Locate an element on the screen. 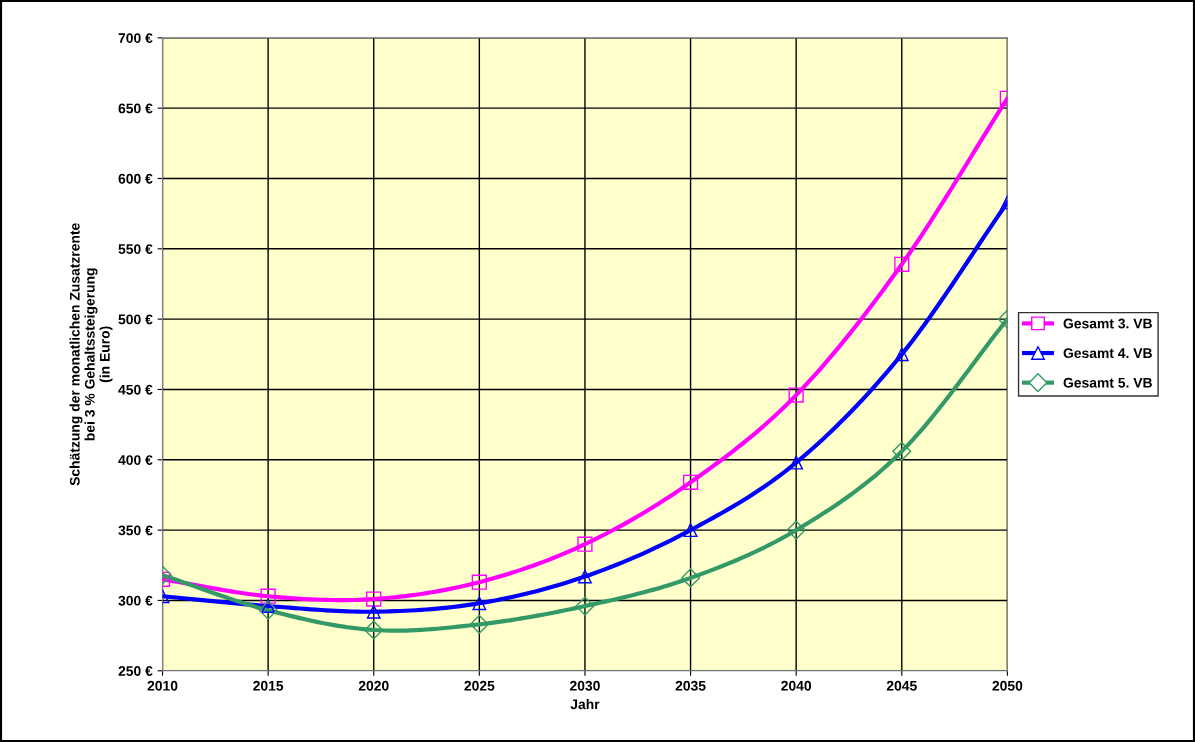 The width and height of the screenshot is (1195, 742). x-tick-label: 2030 is located at coordinates (584, 685).